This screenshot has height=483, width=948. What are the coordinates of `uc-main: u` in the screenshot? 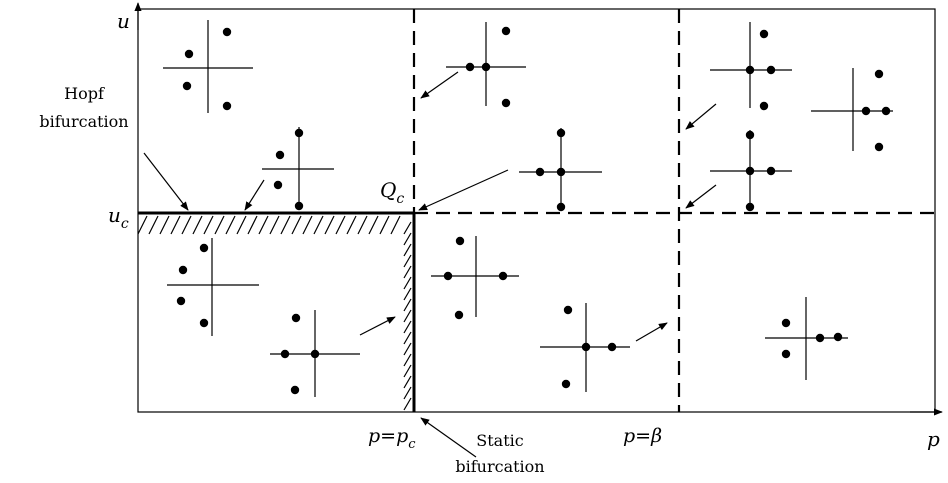 It's located at (114, 215).